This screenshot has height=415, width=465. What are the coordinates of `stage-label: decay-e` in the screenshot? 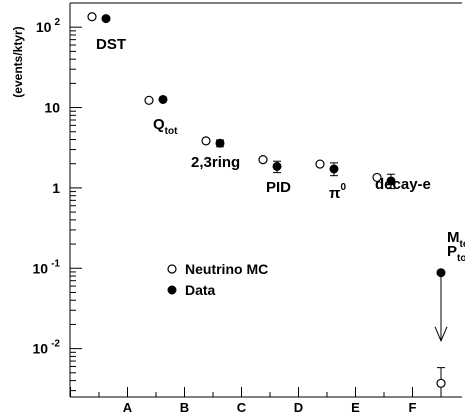 It's located at (403, 184).